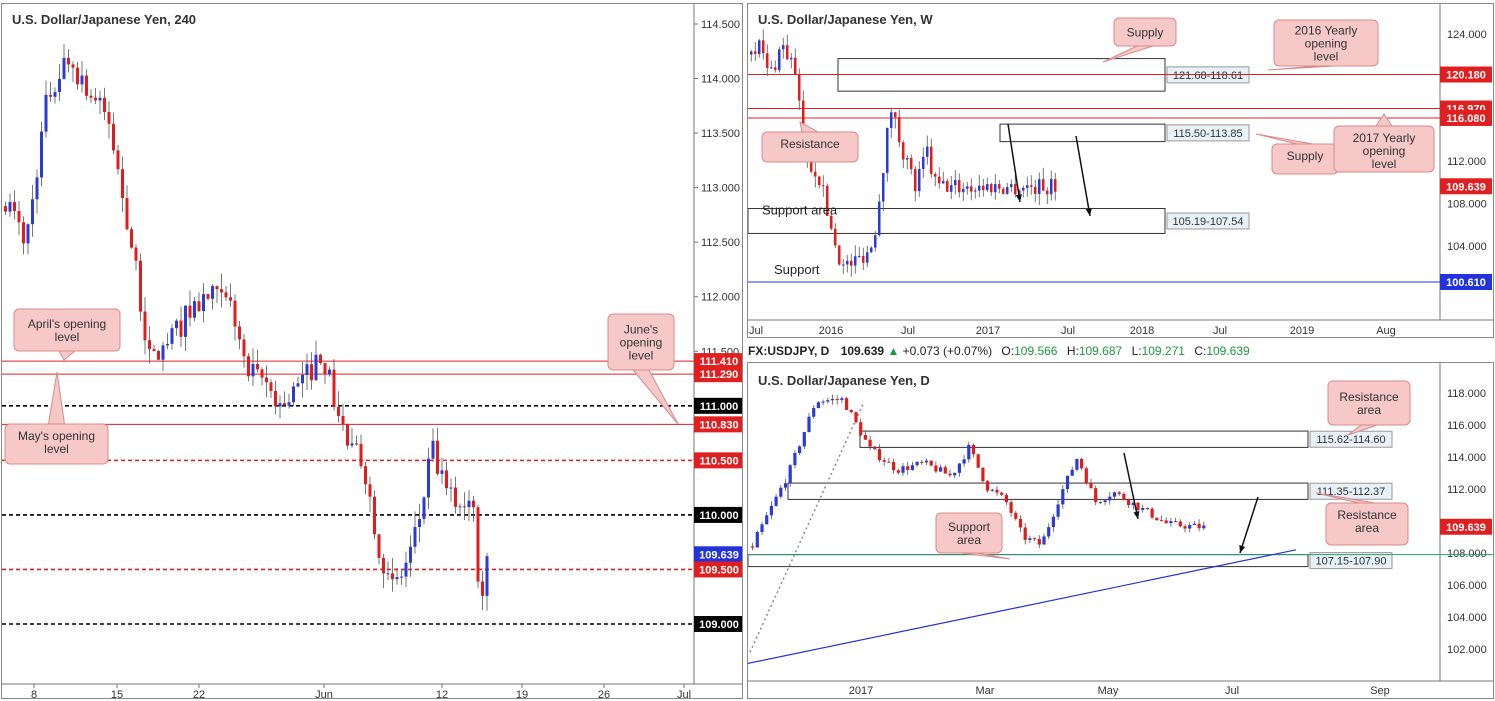  I want to click on candles-daily, so click(978, 472).